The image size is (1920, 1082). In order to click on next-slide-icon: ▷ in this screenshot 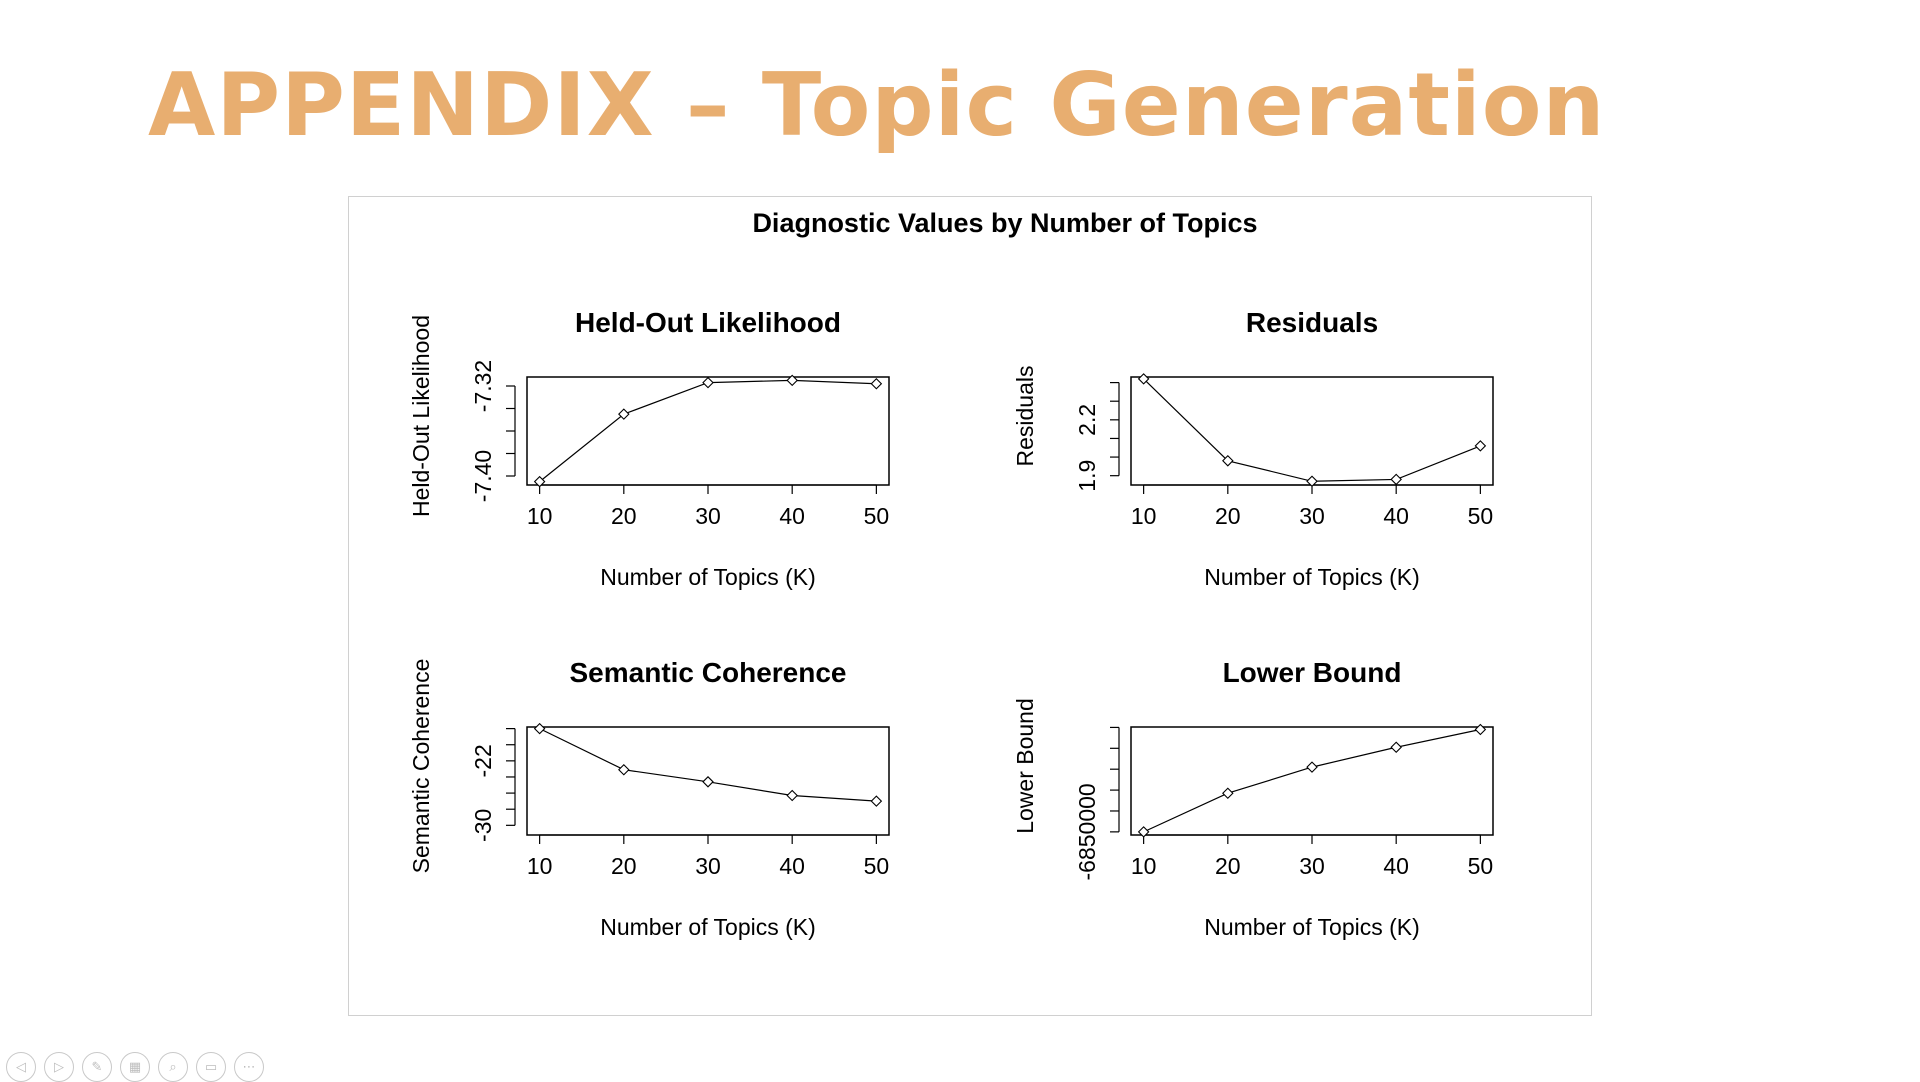, I will do `click(59, 1067)`.